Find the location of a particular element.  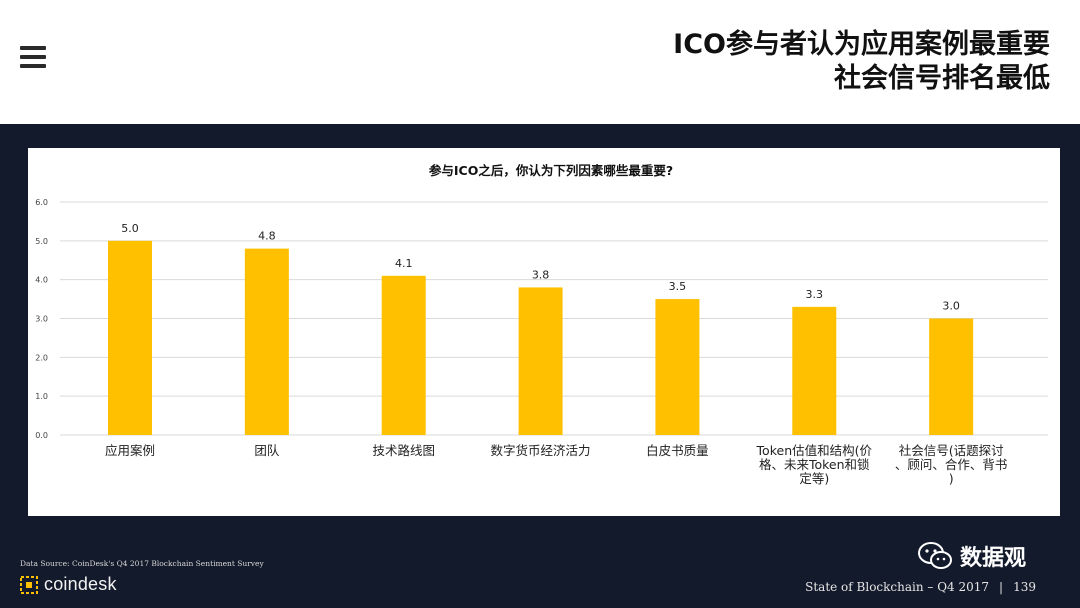

menu-icon is located at coordinates (33, 57).